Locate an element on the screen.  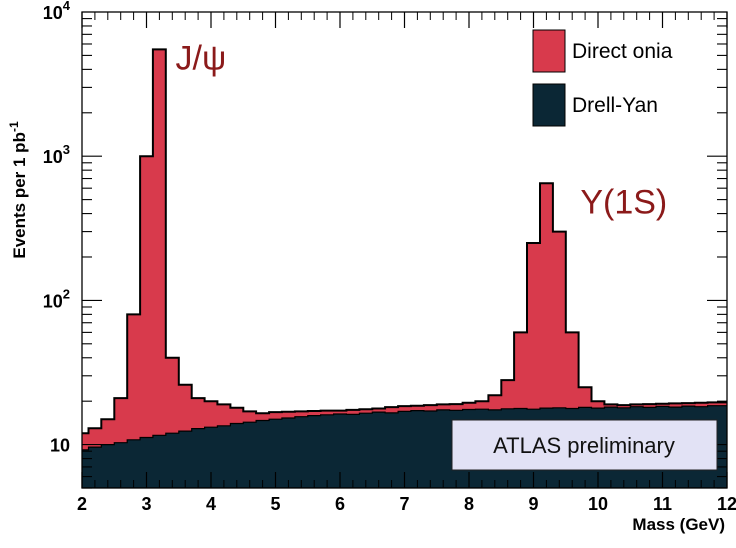
x-tick-label: 6 is located at coordinates (340, 504).